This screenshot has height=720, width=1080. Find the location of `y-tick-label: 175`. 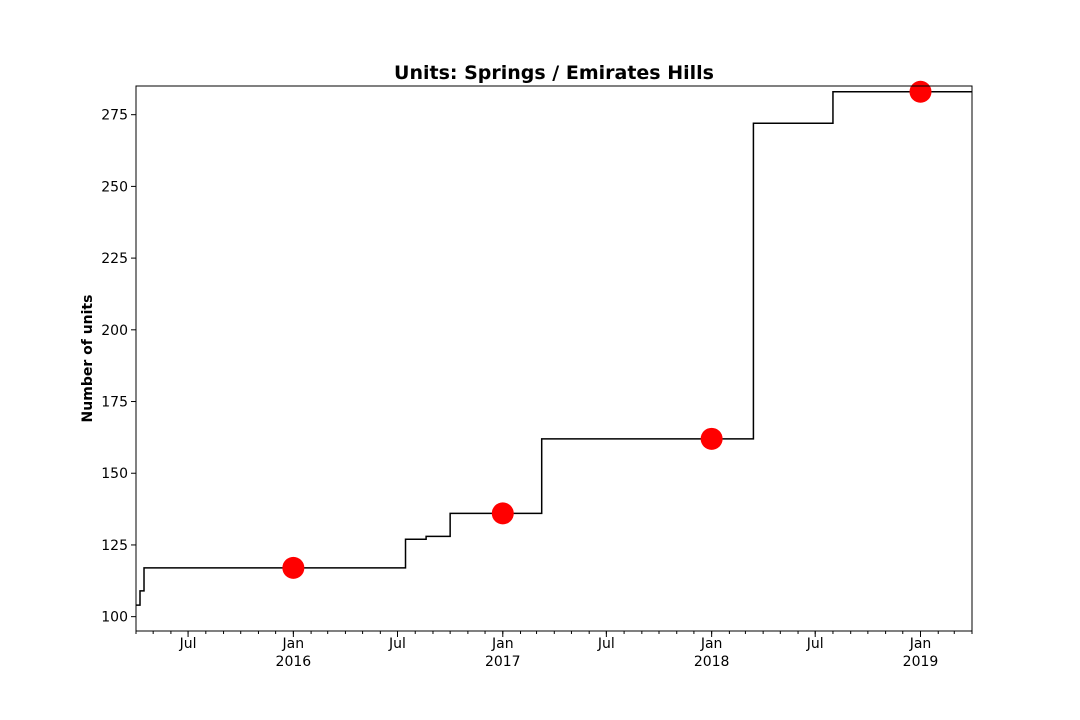

y-tick-label: 175 is located at coordinates (114, 403).